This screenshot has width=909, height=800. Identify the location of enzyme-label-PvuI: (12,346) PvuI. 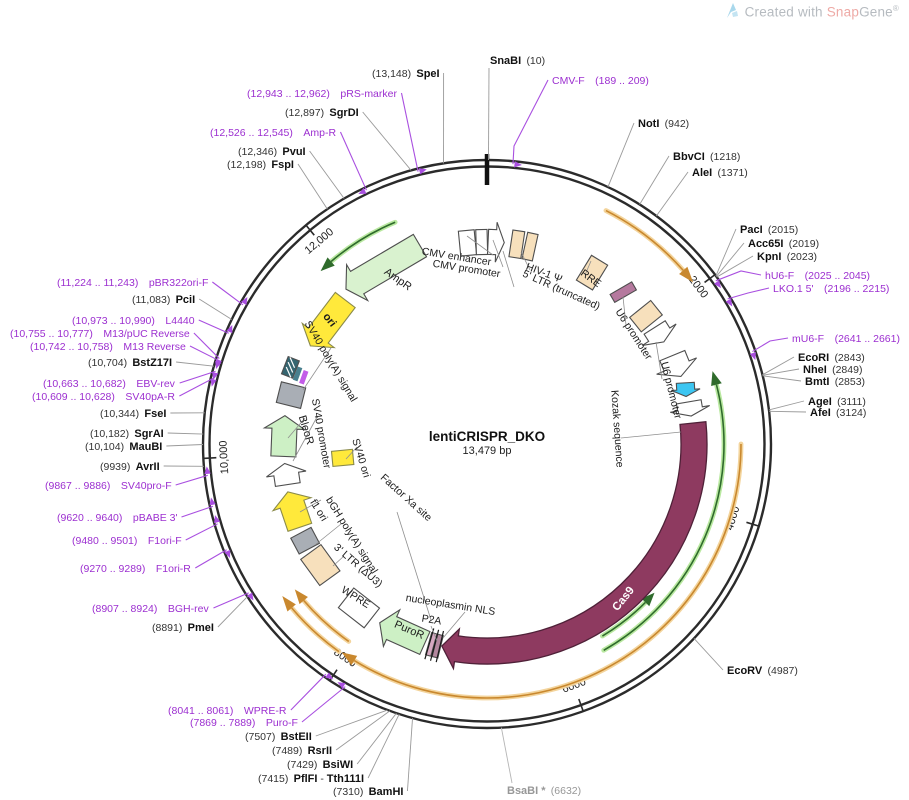
(272, 152).